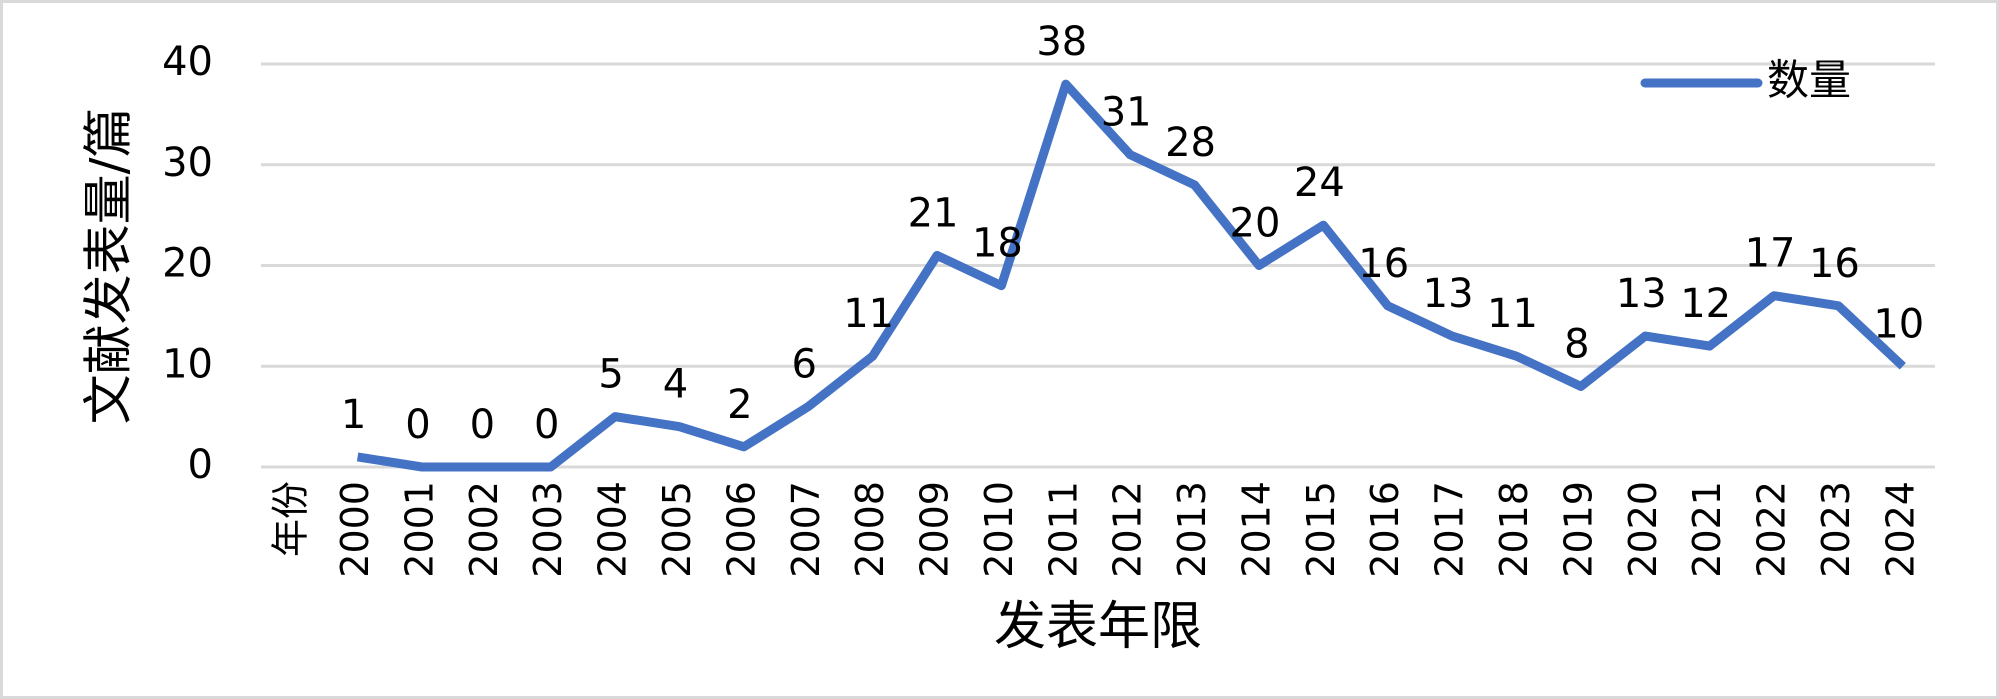 Image resolution: width=1999 pixels, height=699 pixels. Describe the element at coordinates (1255, 224) in the screenshot. I see `data-label: 20` at that location.